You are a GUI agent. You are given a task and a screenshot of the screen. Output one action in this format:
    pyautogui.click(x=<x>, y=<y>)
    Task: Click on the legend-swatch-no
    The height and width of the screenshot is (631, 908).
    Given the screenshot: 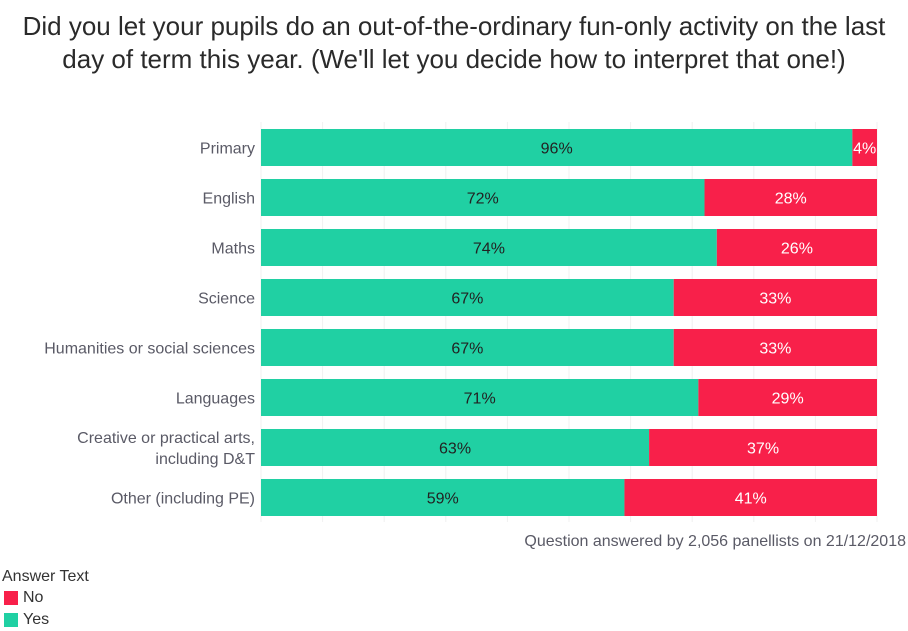 What is the action you would take?
    pyautogui.click(x=11, y=598)
    